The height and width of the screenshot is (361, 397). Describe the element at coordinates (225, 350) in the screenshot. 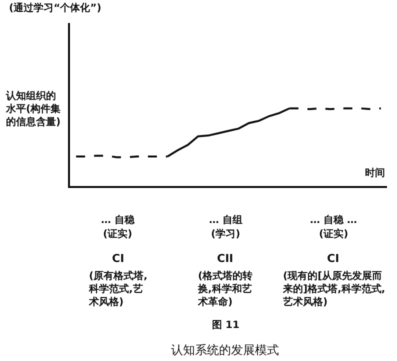

I see `text: 认知系统的发展模式` at that location.